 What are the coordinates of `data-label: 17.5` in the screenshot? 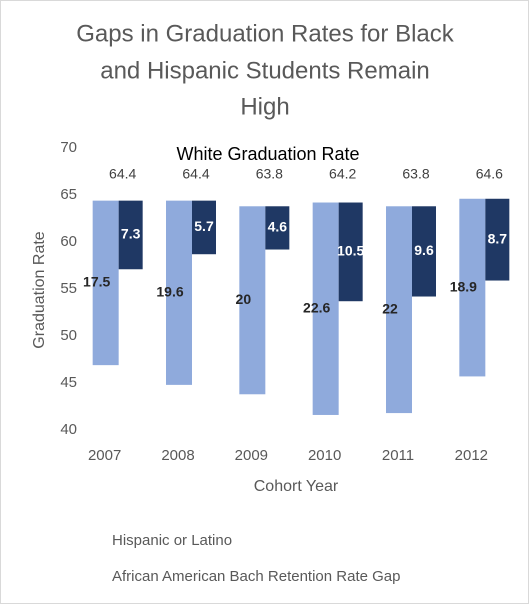 It's located at (96, 282).